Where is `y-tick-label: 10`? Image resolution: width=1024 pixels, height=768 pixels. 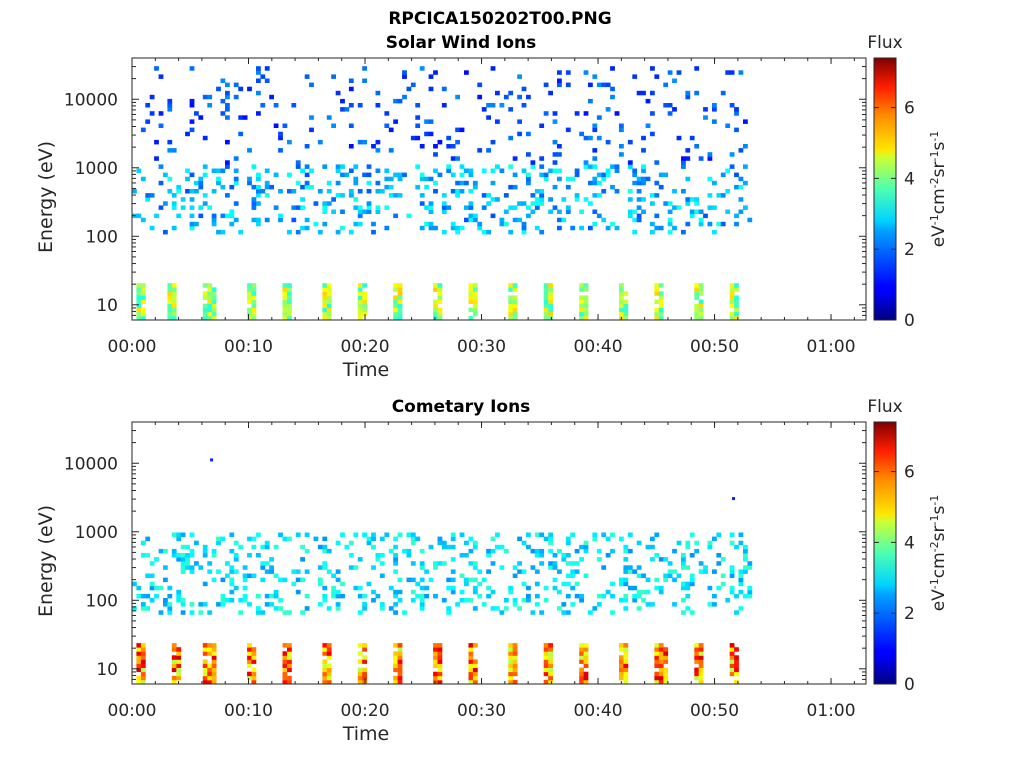 y-tick-label: 10 is located at coordinates (107, 670).